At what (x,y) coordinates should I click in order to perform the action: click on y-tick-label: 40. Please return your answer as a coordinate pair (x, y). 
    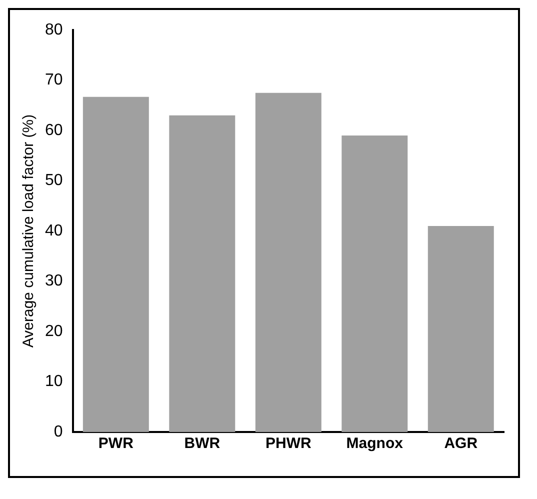
    Looking at the image, I should click on (54, 231).